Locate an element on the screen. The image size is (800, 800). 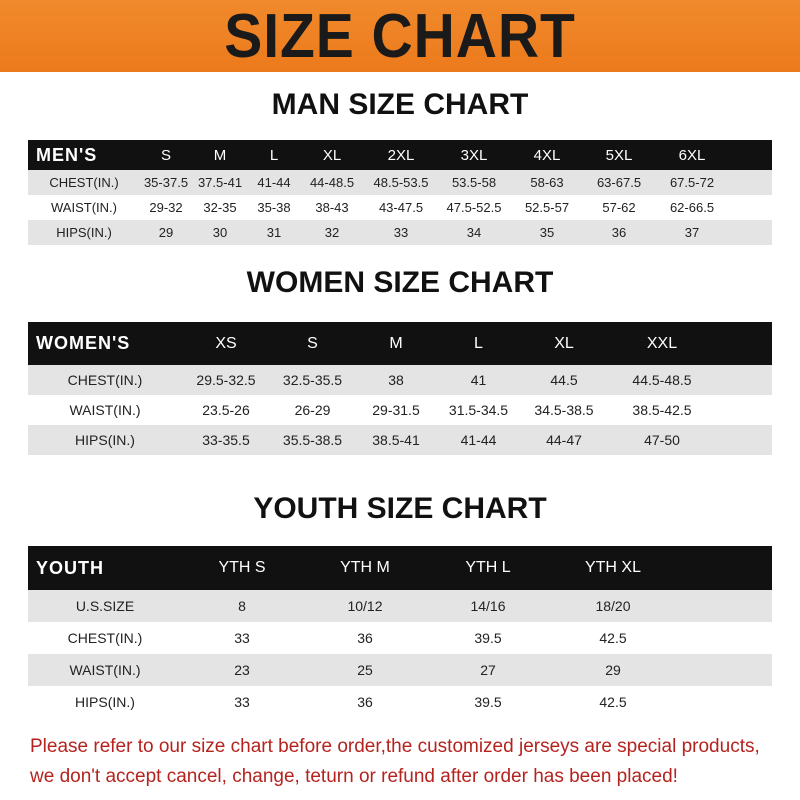
size-header: XL is located at coordinates (332, 155).